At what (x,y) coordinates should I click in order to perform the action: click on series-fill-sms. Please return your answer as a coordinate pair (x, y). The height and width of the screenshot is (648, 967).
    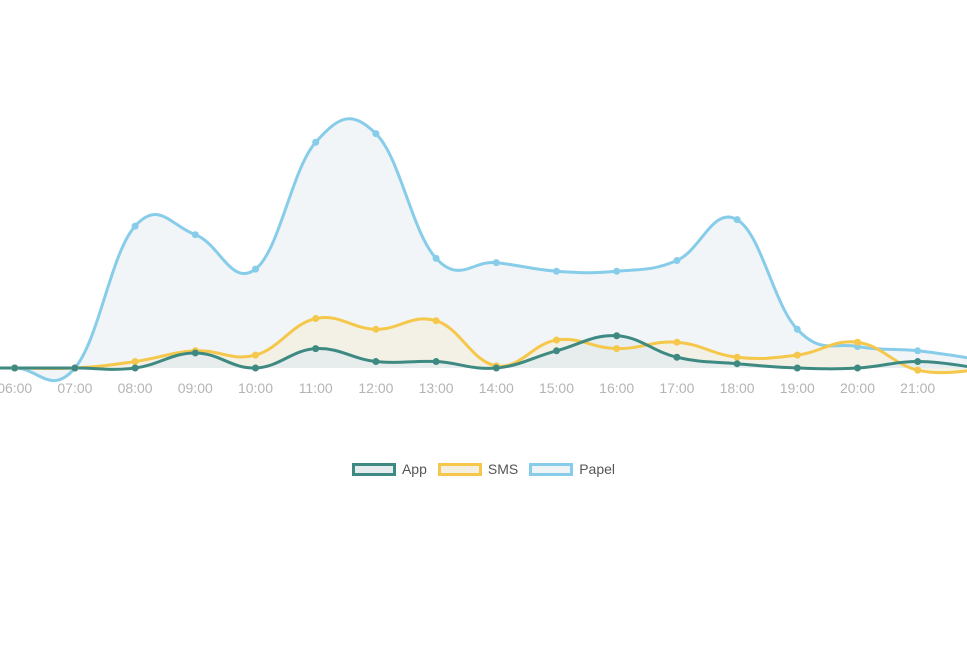
    Looking at the image, I should click on (483, 345).